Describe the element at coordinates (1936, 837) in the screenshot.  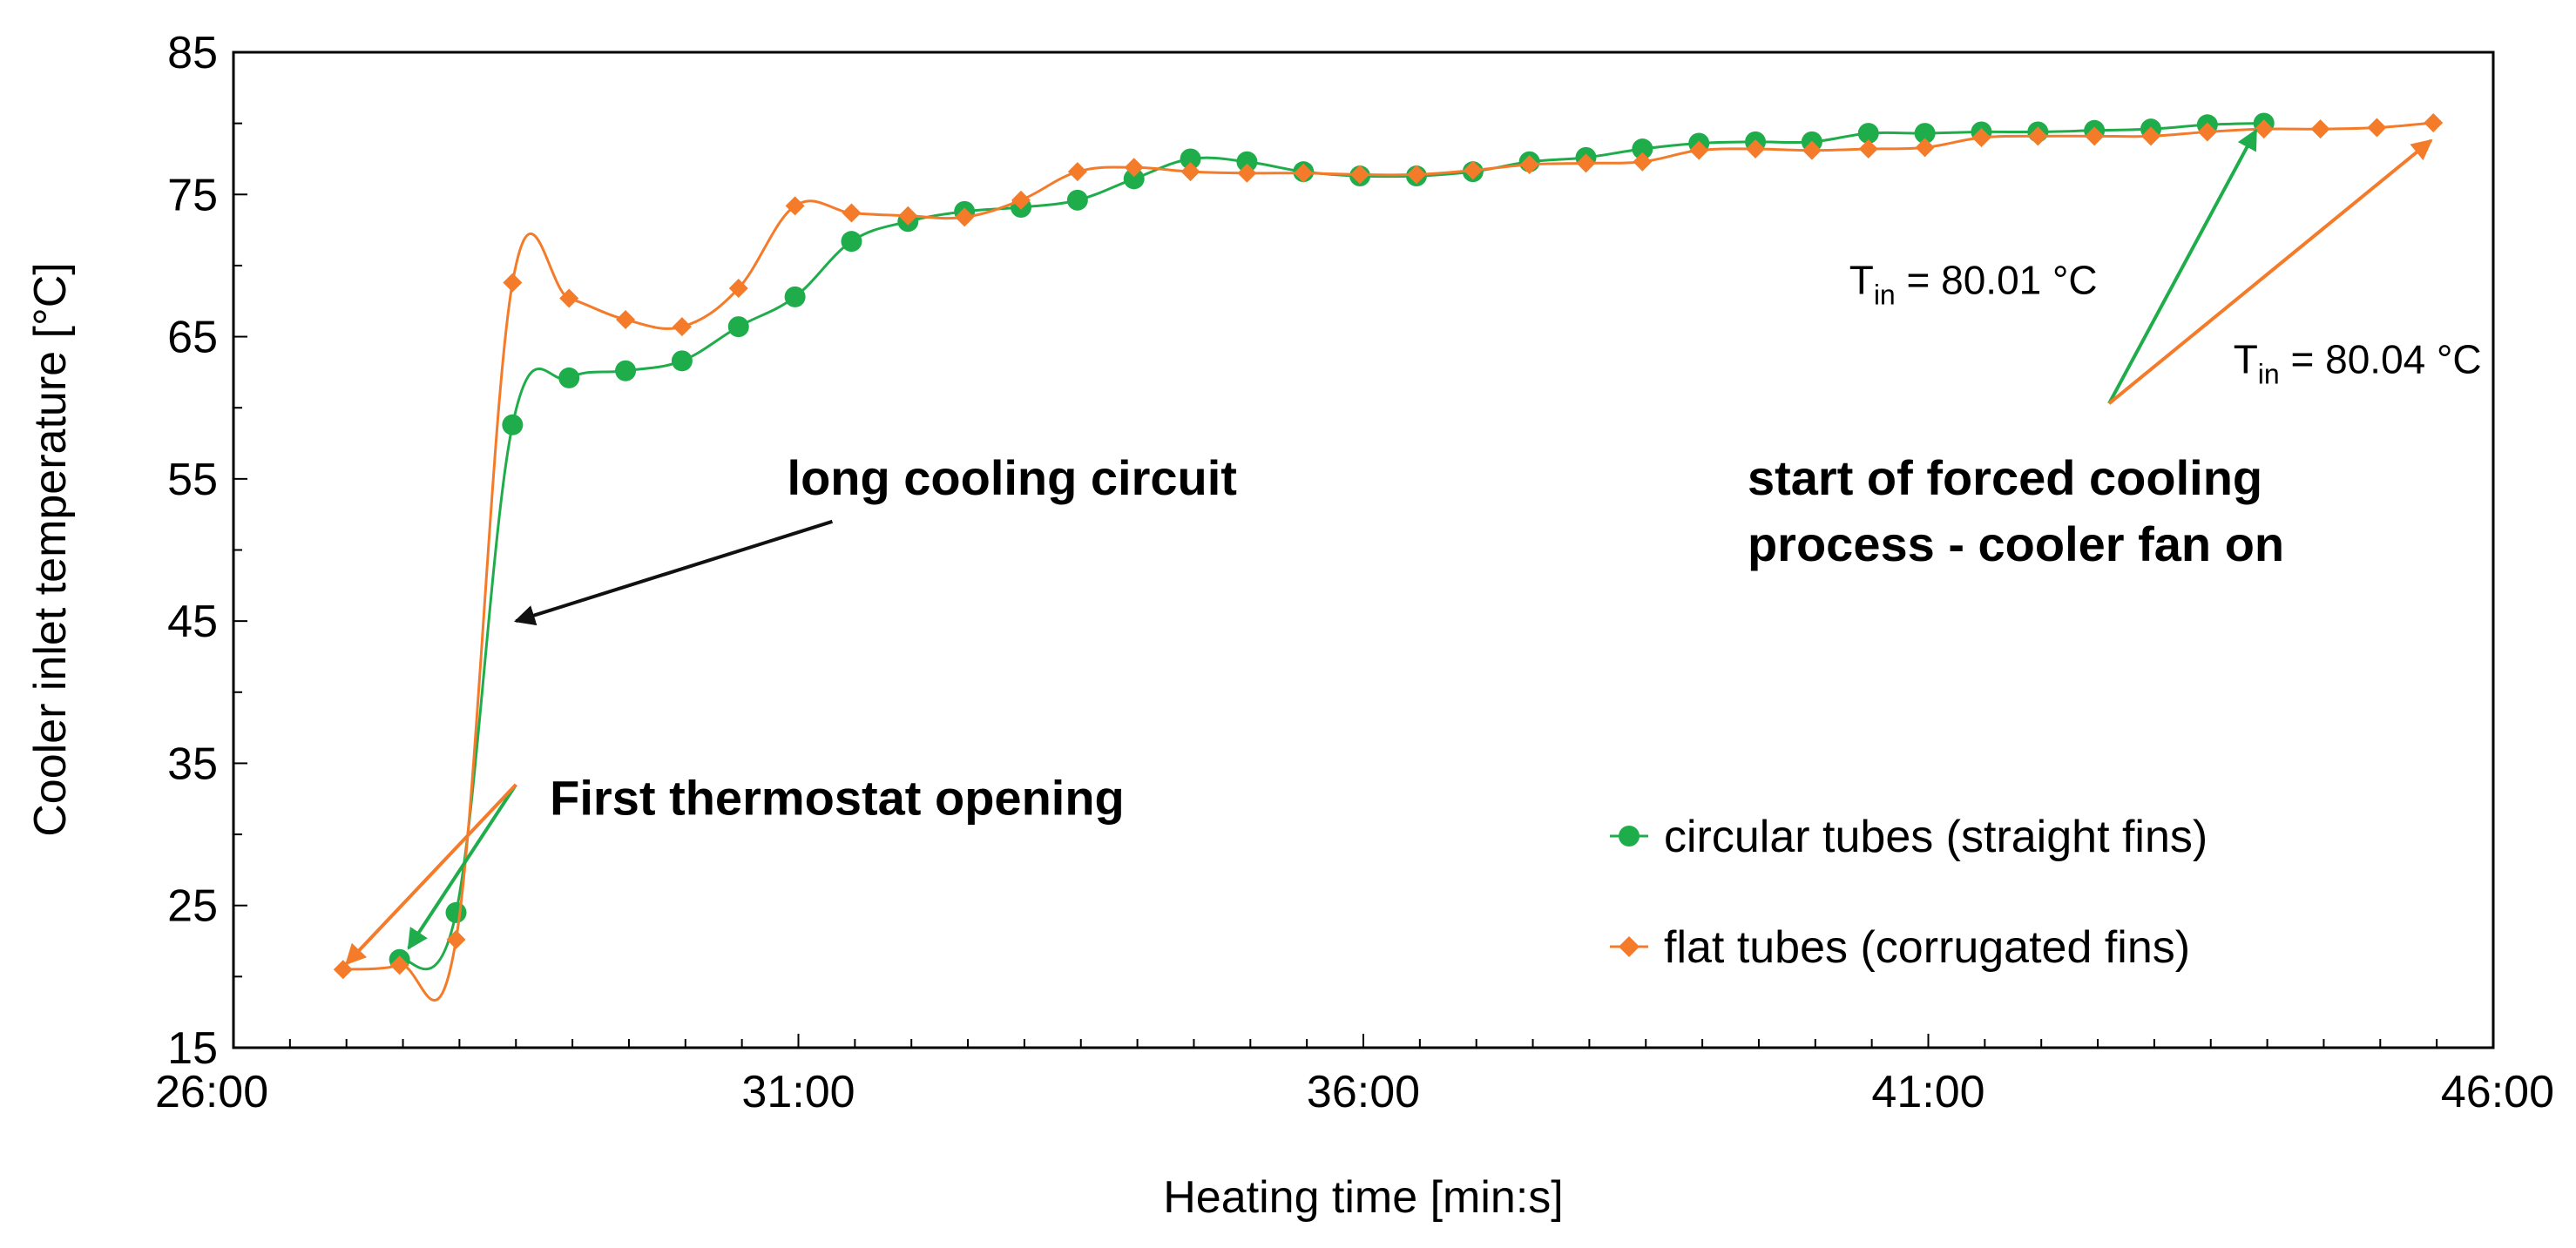
I see `legend-label-circular: circular tubes (straight fins)` at that location.